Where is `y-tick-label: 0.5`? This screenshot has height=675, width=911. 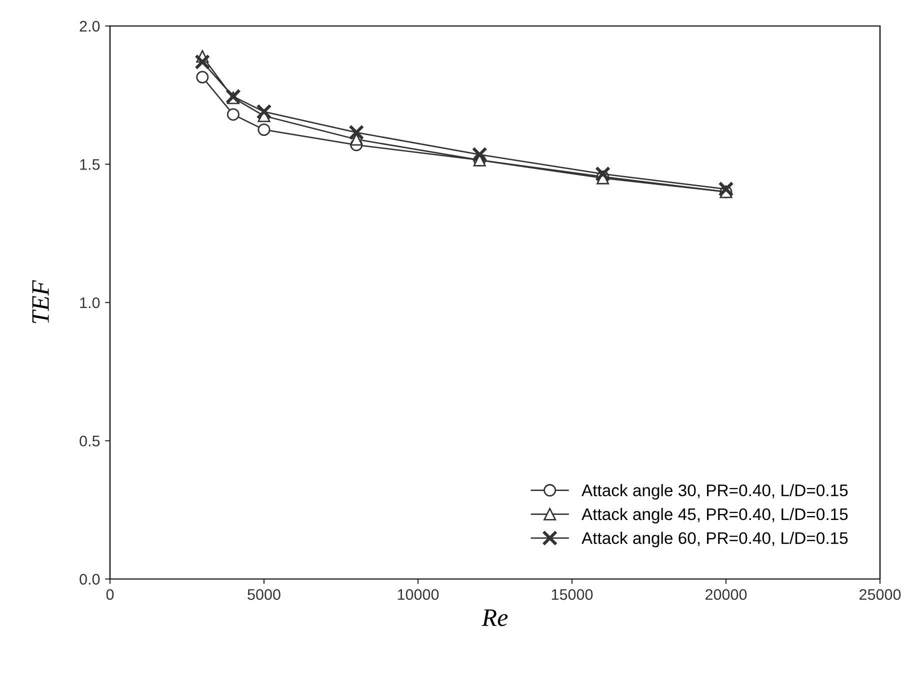
y-tick-label: 0.5 is located at coordinates (90, 441).